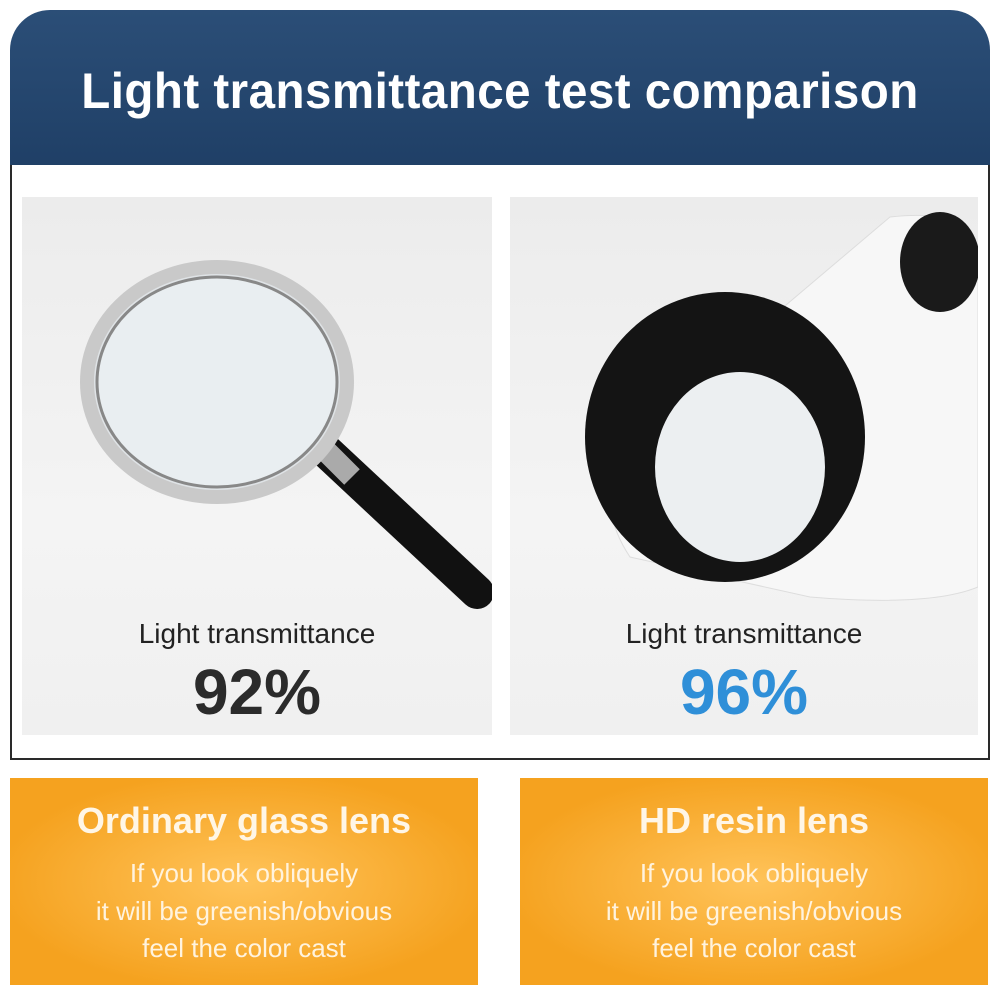 Image resolution: width=1000 pixels, height=1000 pixels. What do you see at coordinates (744, 692) in the screenshot?
I see `panel-value: 96%` at bounding box center [744, 692].